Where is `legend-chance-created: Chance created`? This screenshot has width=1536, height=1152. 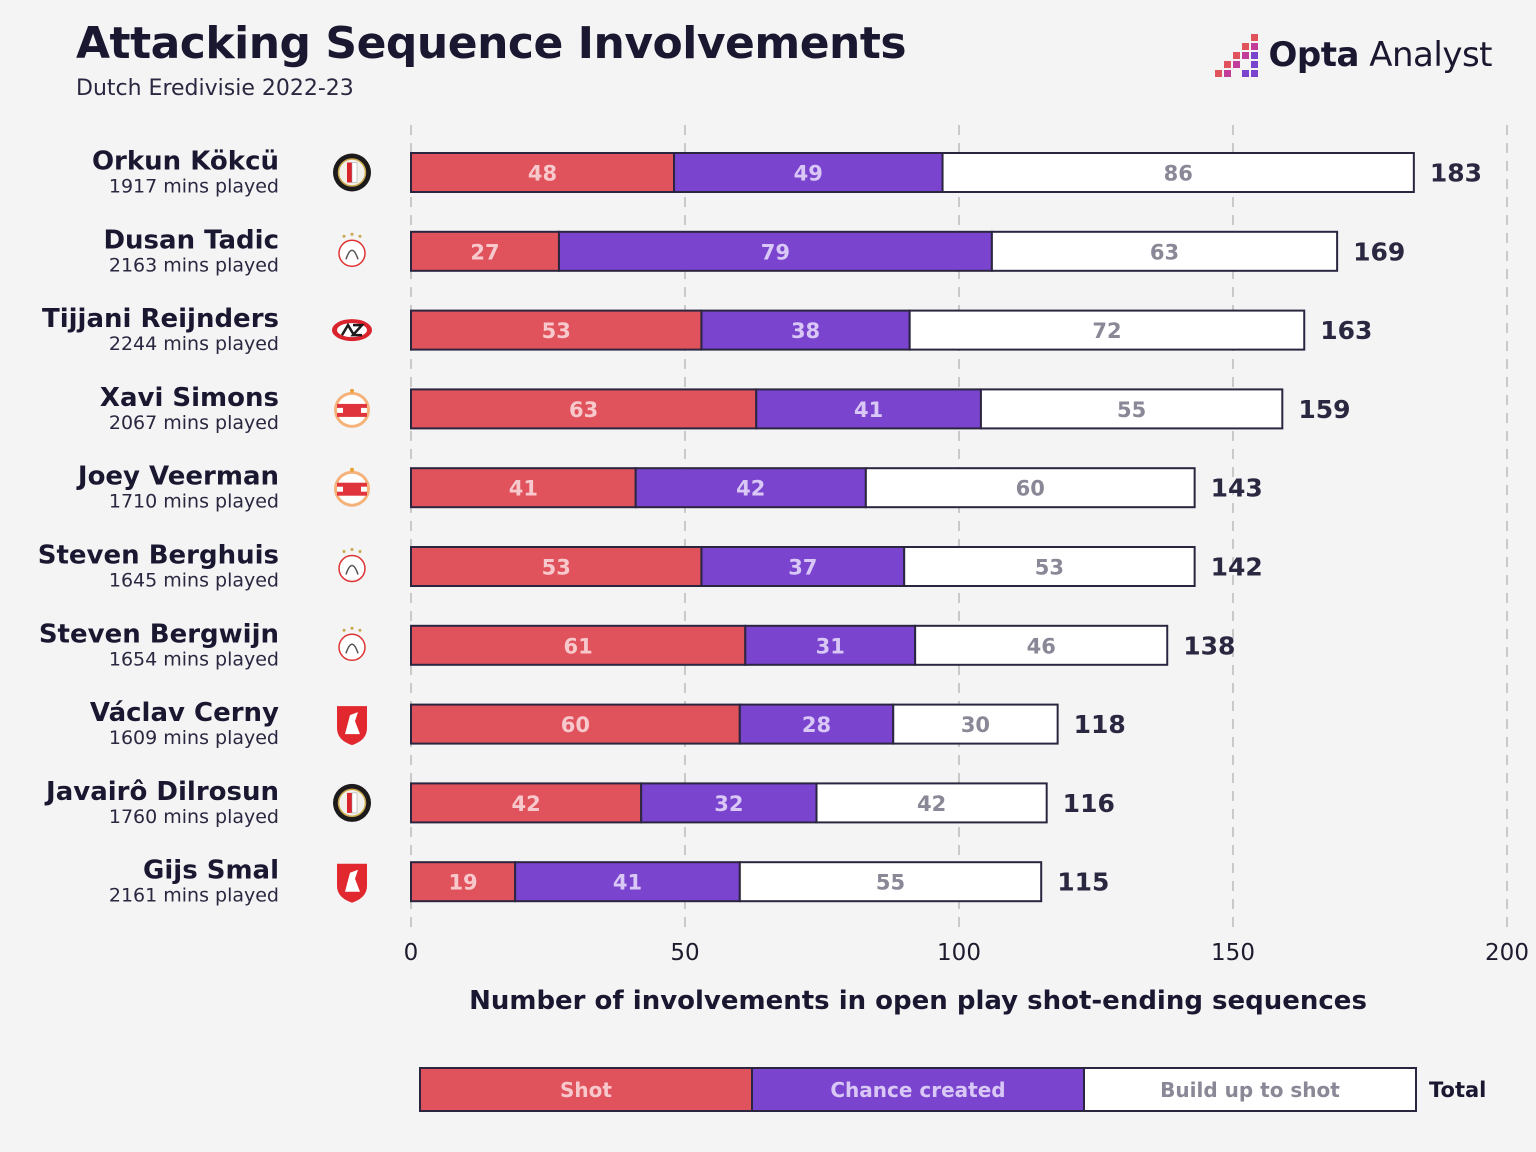
legend-chance-created: Chance created is located at coordinates (917, 1089).